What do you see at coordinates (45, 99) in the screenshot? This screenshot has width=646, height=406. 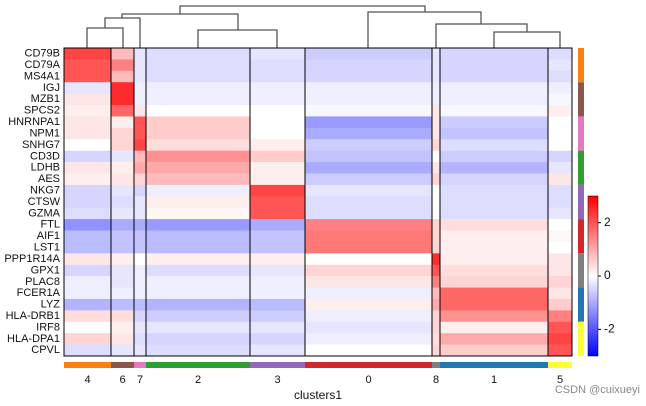 I see `row-label: MZB1` at bounding box center [45, 99].